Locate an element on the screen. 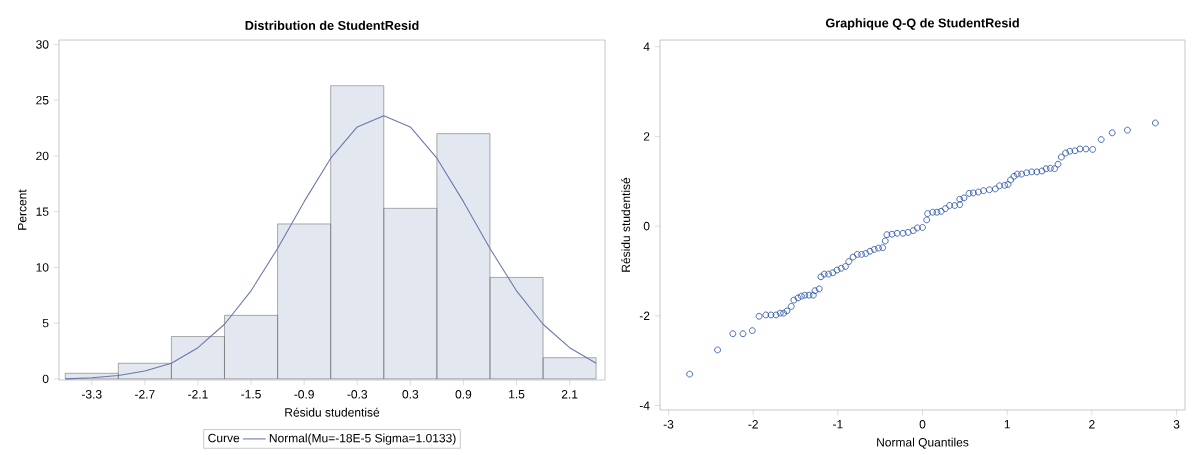  x-tick-label: -1 is located at coordinates (838, 424).